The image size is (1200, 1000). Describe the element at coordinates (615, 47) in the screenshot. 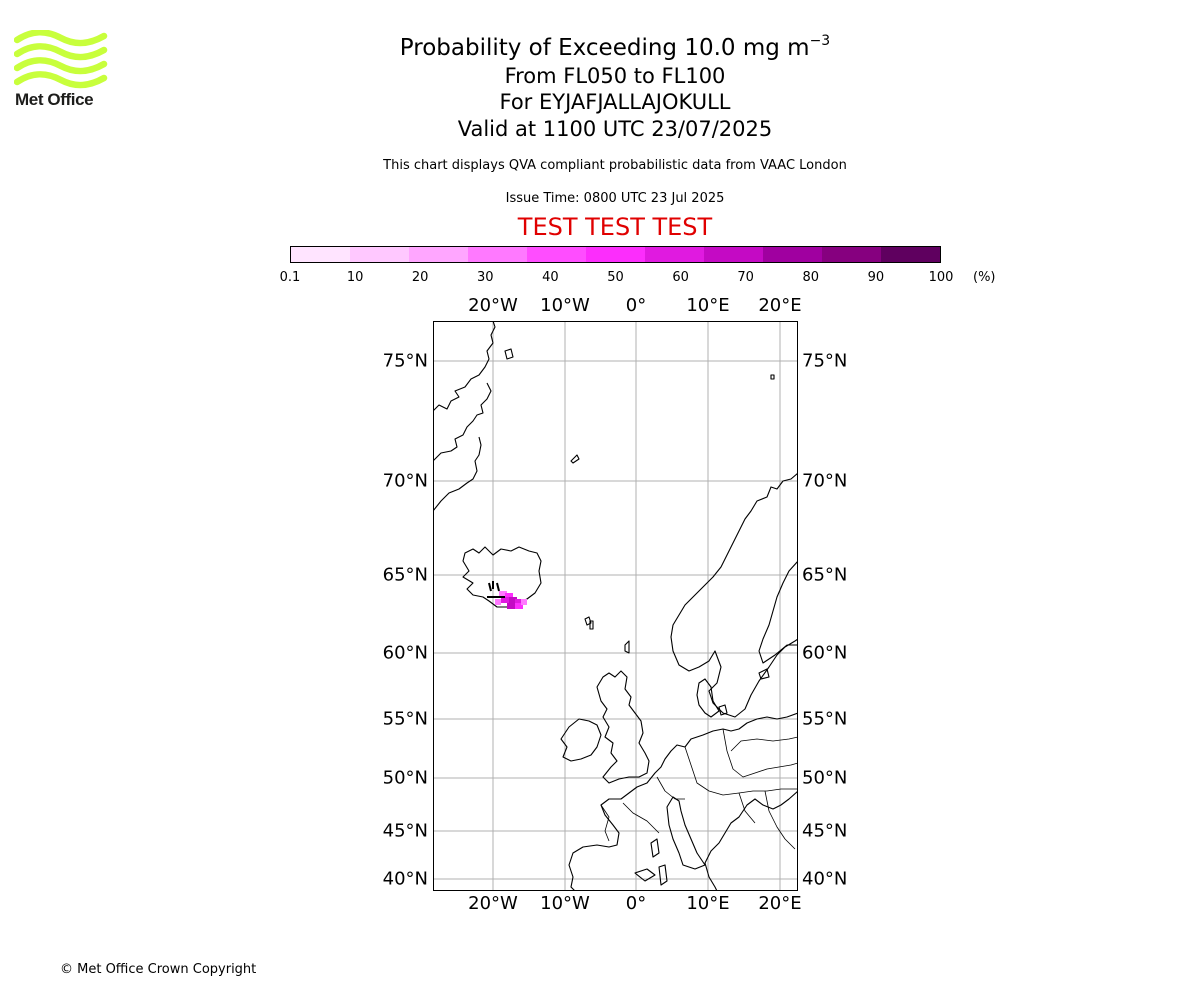

I see `chart-title: Probability of Exceeding 10.0 mg m−3` at that location.